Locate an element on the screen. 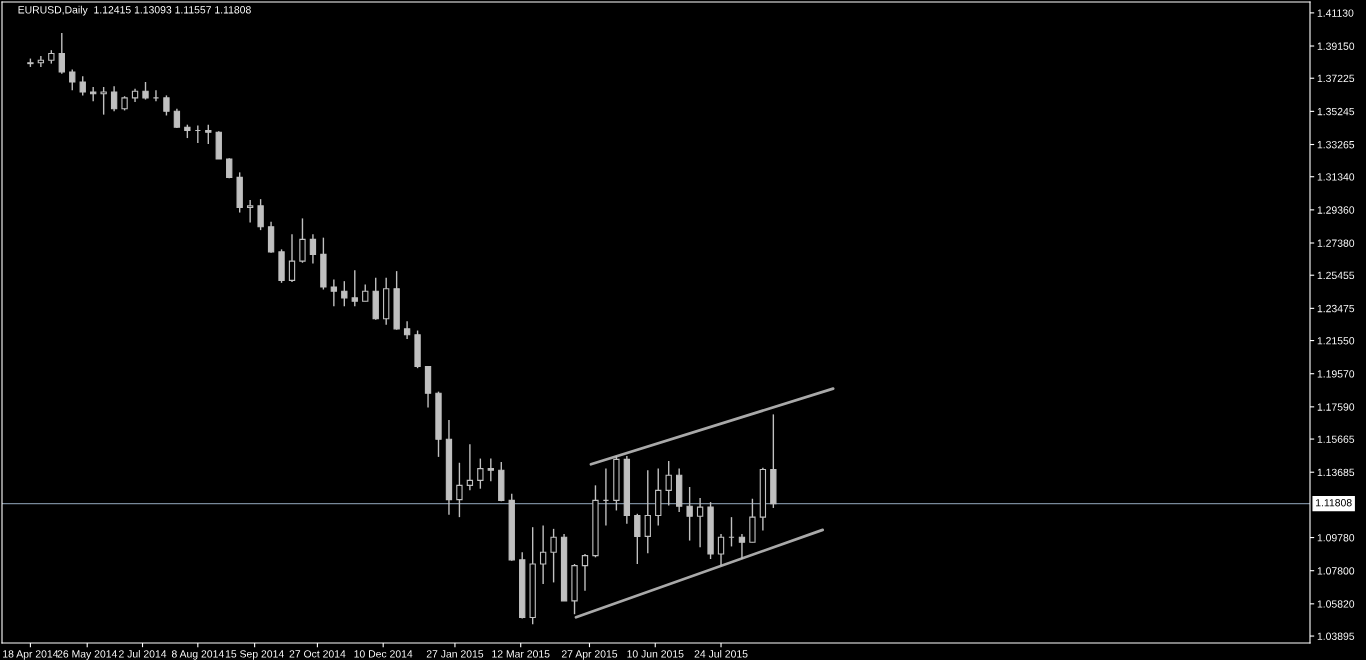  y-tick-label: 1.31340 is located at coordinates (1336, 177).